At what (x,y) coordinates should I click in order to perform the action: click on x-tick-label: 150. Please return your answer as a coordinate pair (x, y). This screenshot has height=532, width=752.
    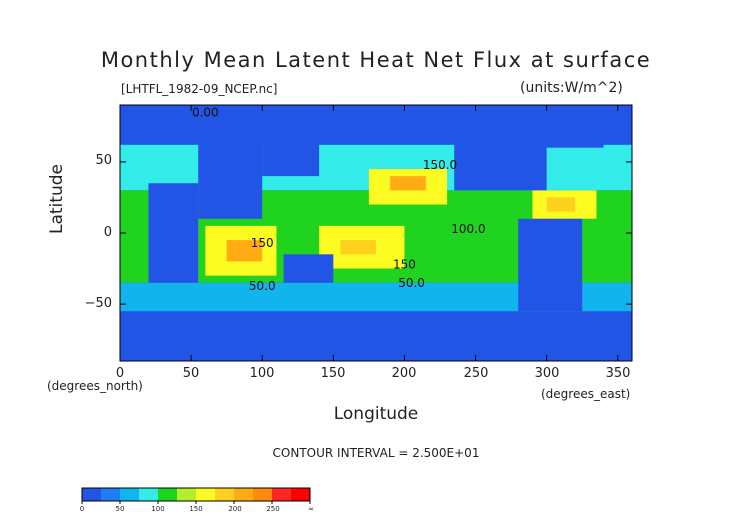
    Looking at the image, I should click on (333, 373).